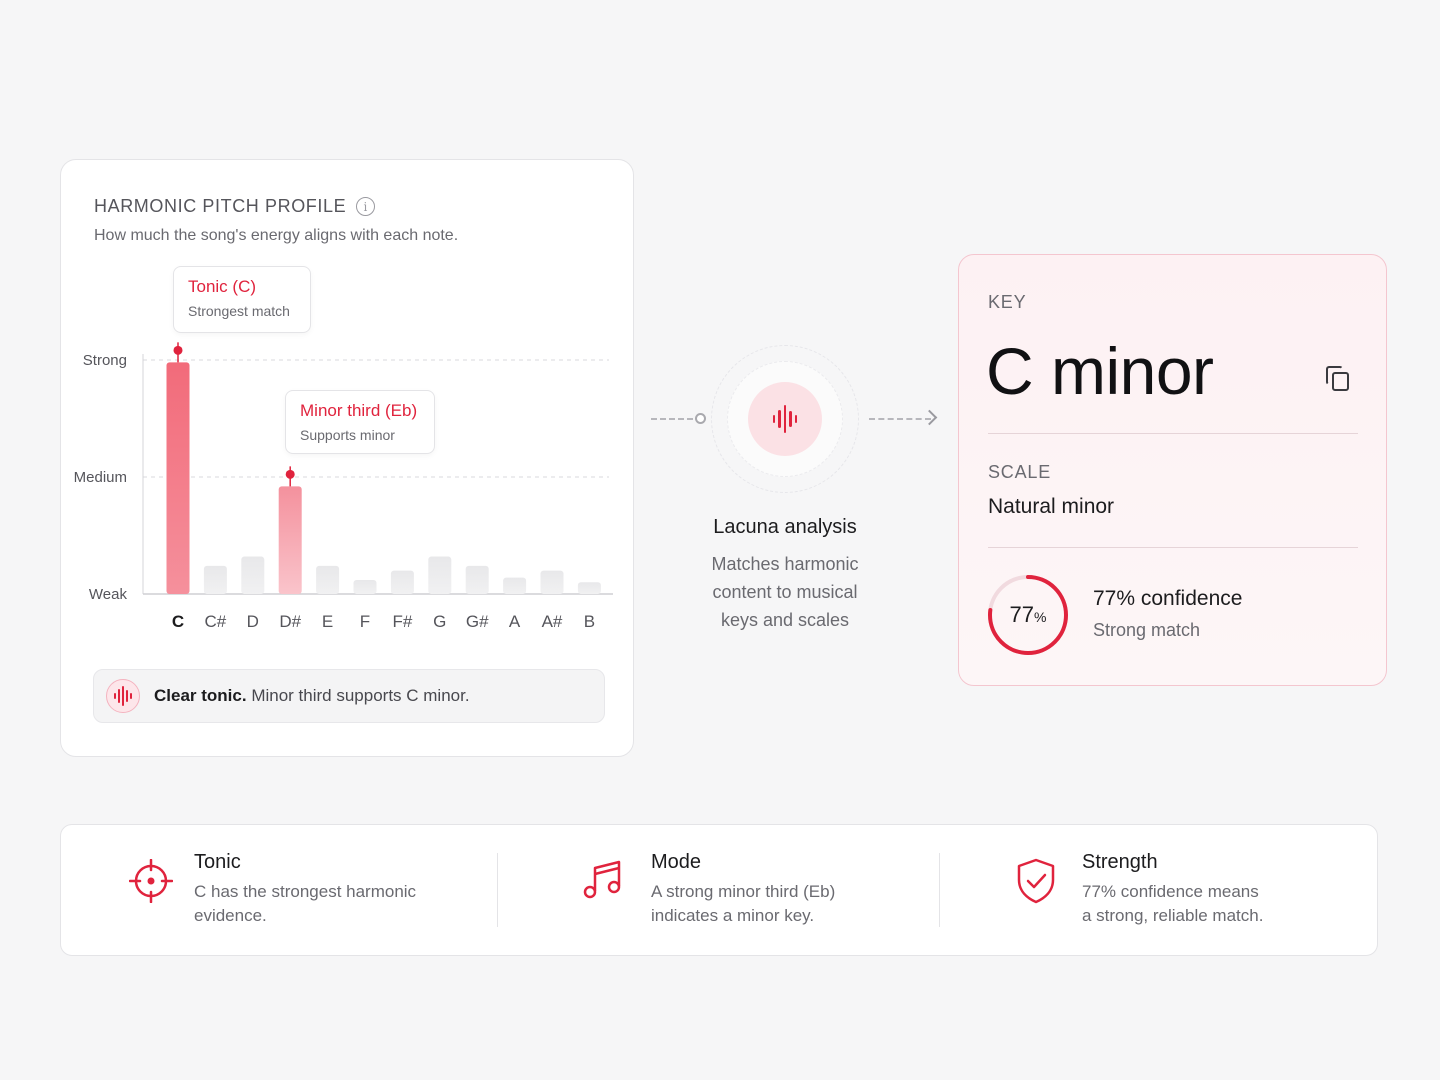  I want to click on shield-check-icon, so click(1036, 881).